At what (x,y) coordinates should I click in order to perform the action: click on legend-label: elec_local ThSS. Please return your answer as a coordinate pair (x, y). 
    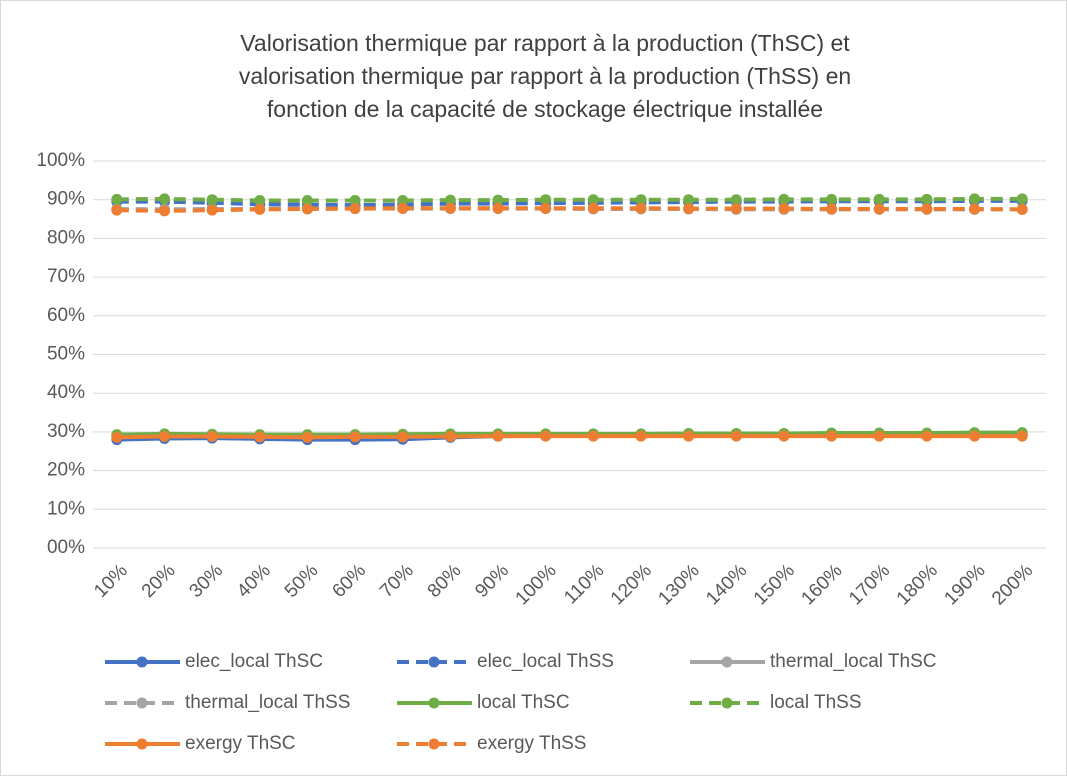
    Looking at the image, I should click on (545, 661).